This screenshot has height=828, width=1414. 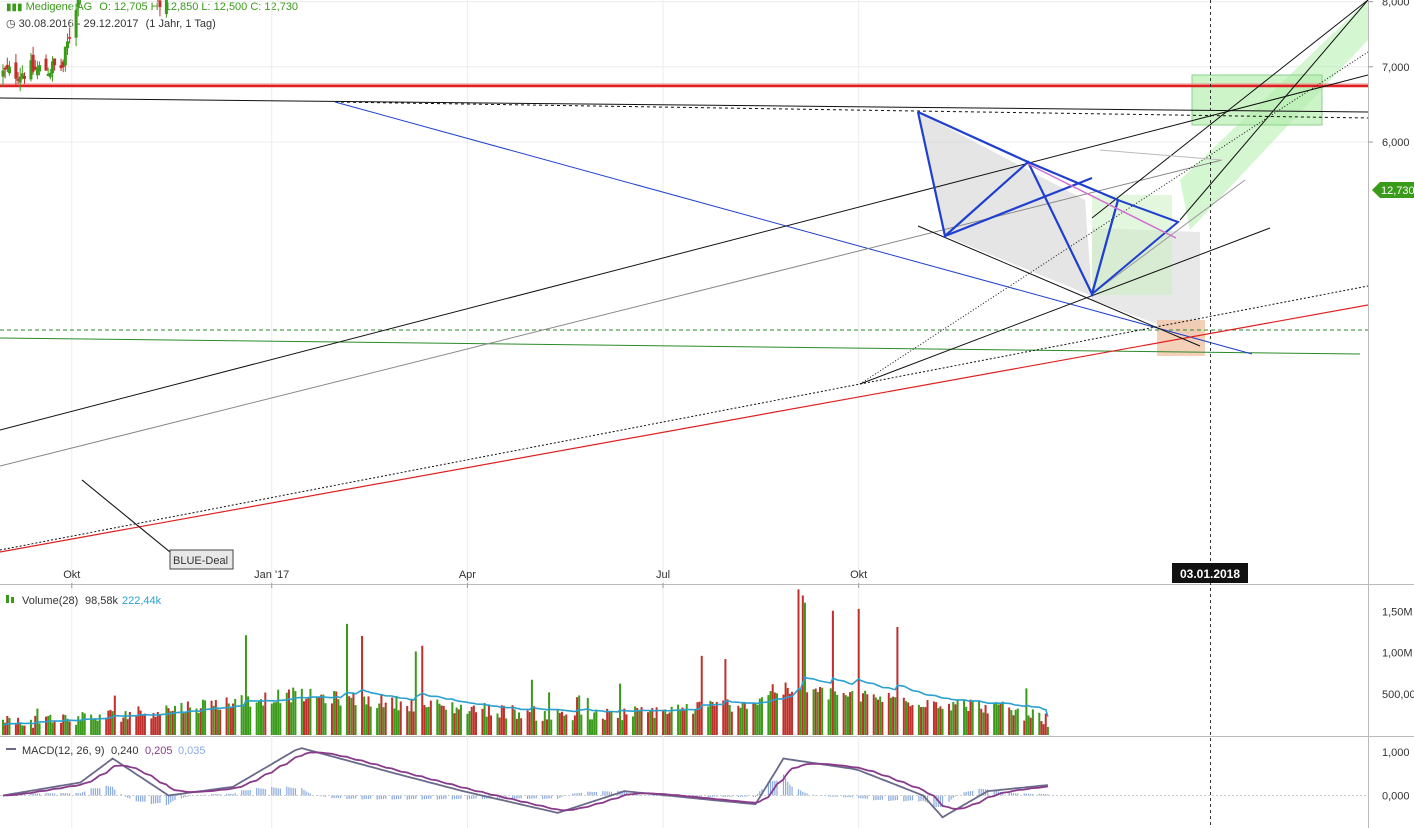 What do you see at coordinates (1102, 201) in the screenshot?
I see `pink-line` at bounding box center [1102, 201].